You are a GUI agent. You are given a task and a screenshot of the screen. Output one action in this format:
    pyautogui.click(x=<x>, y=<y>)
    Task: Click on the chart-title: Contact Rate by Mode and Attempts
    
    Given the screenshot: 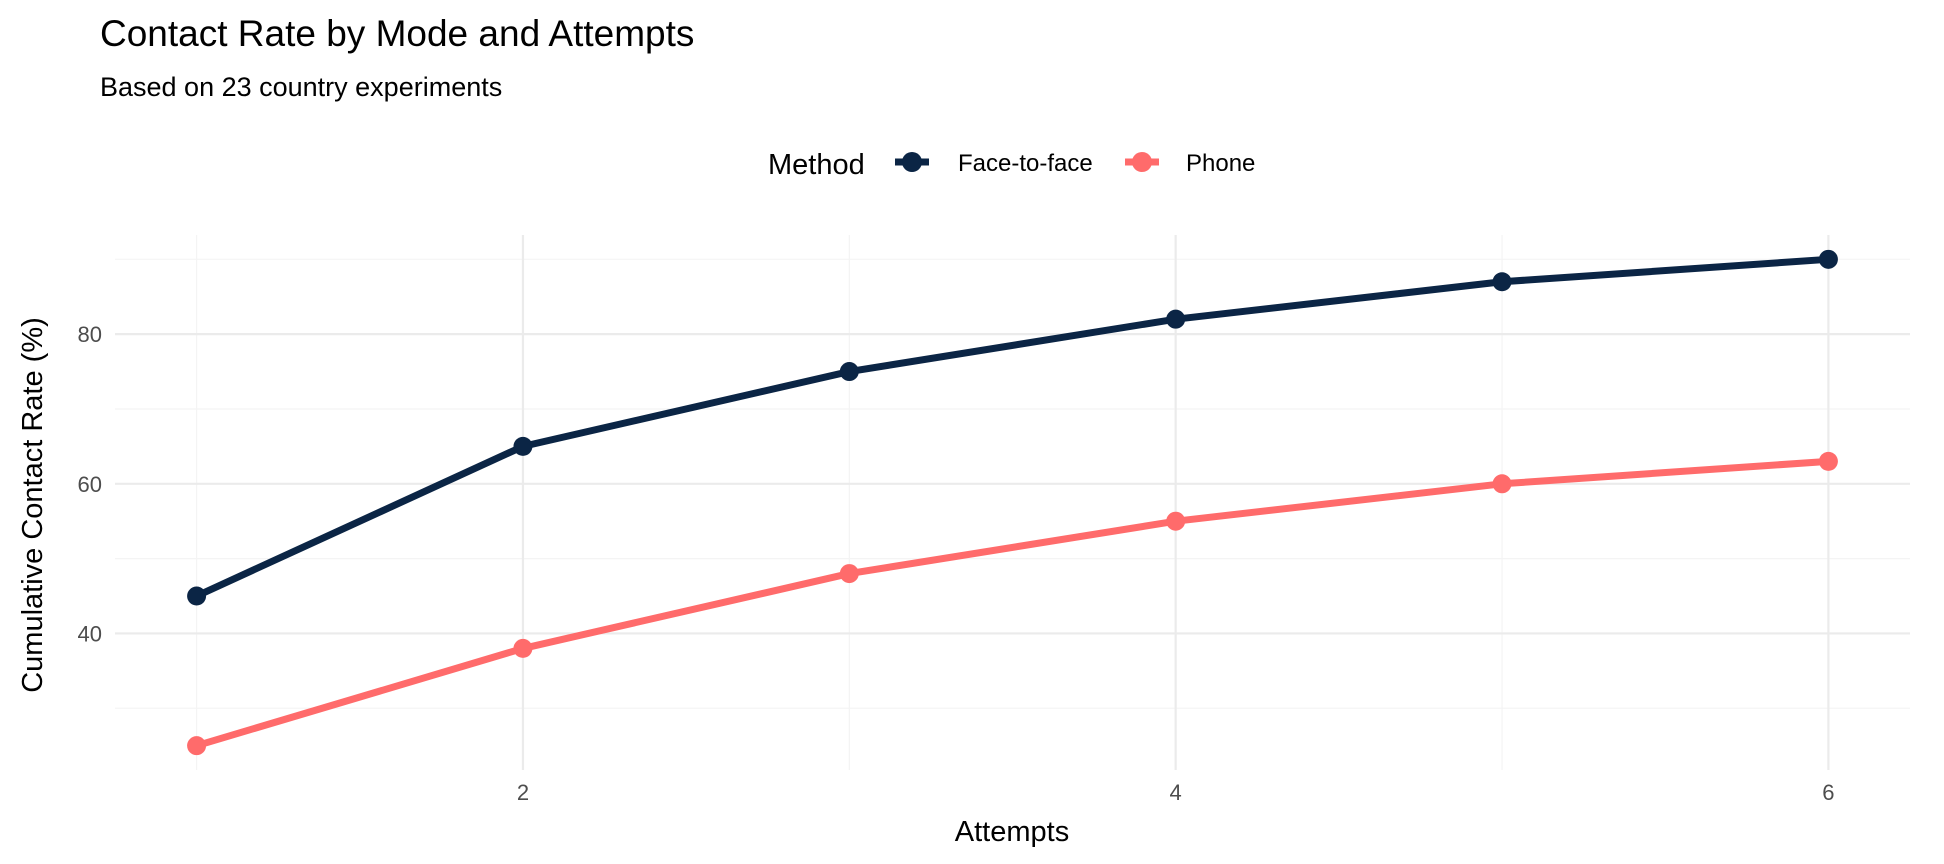 What is the action you would take?
    pyautogui.click(x=397, y=33)
    